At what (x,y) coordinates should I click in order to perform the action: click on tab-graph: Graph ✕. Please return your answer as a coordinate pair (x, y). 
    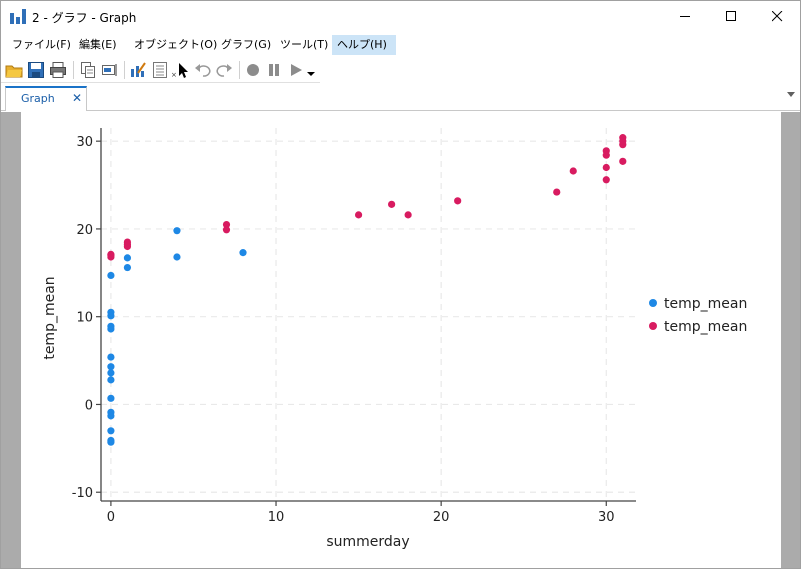
    Looking at the image, I should click on (46, 98).